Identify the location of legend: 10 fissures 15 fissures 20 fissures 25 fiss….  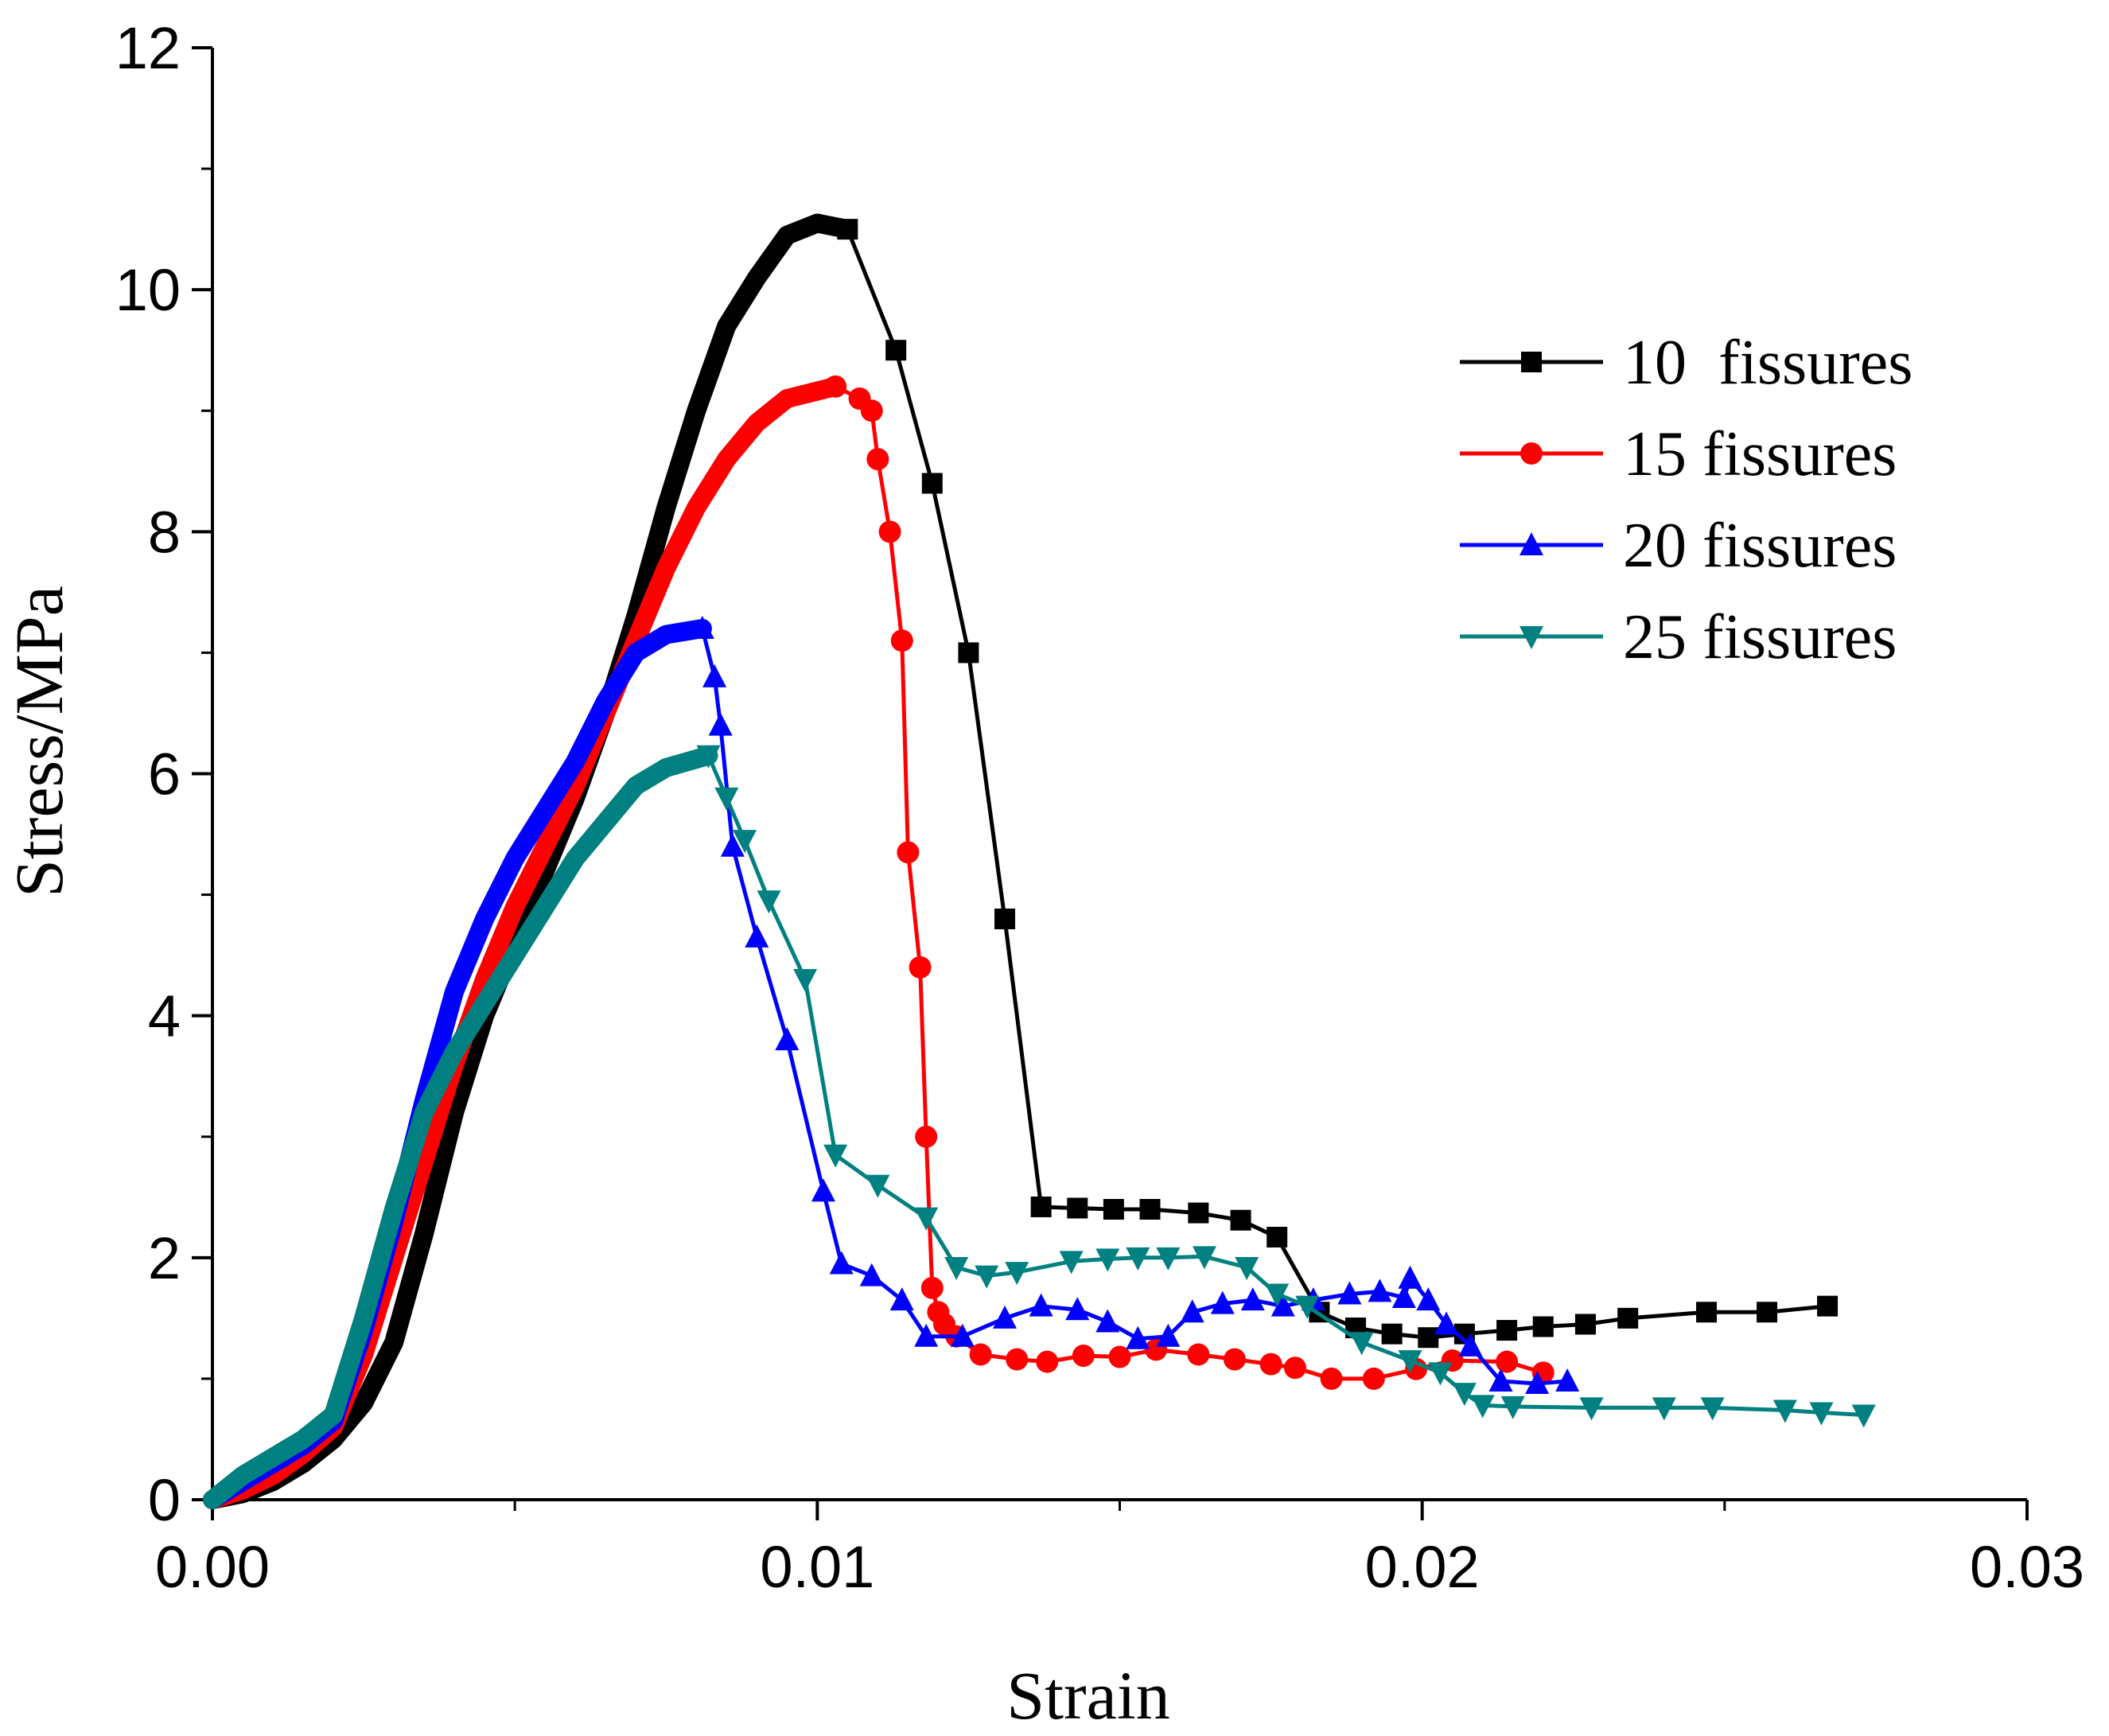
(1686, 500).